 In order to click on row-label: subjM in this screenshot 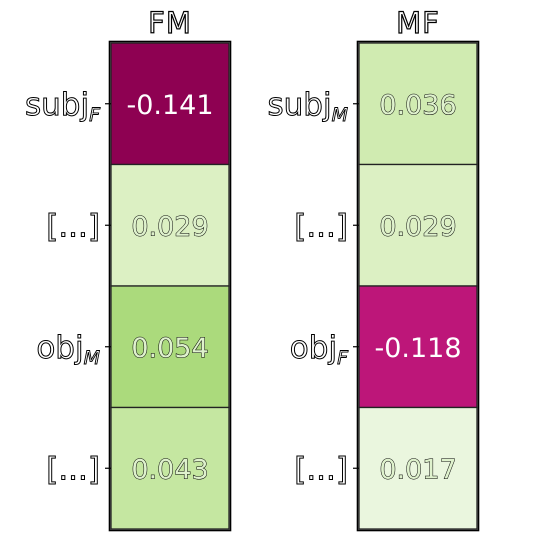, I will do `click(308, 106)`.